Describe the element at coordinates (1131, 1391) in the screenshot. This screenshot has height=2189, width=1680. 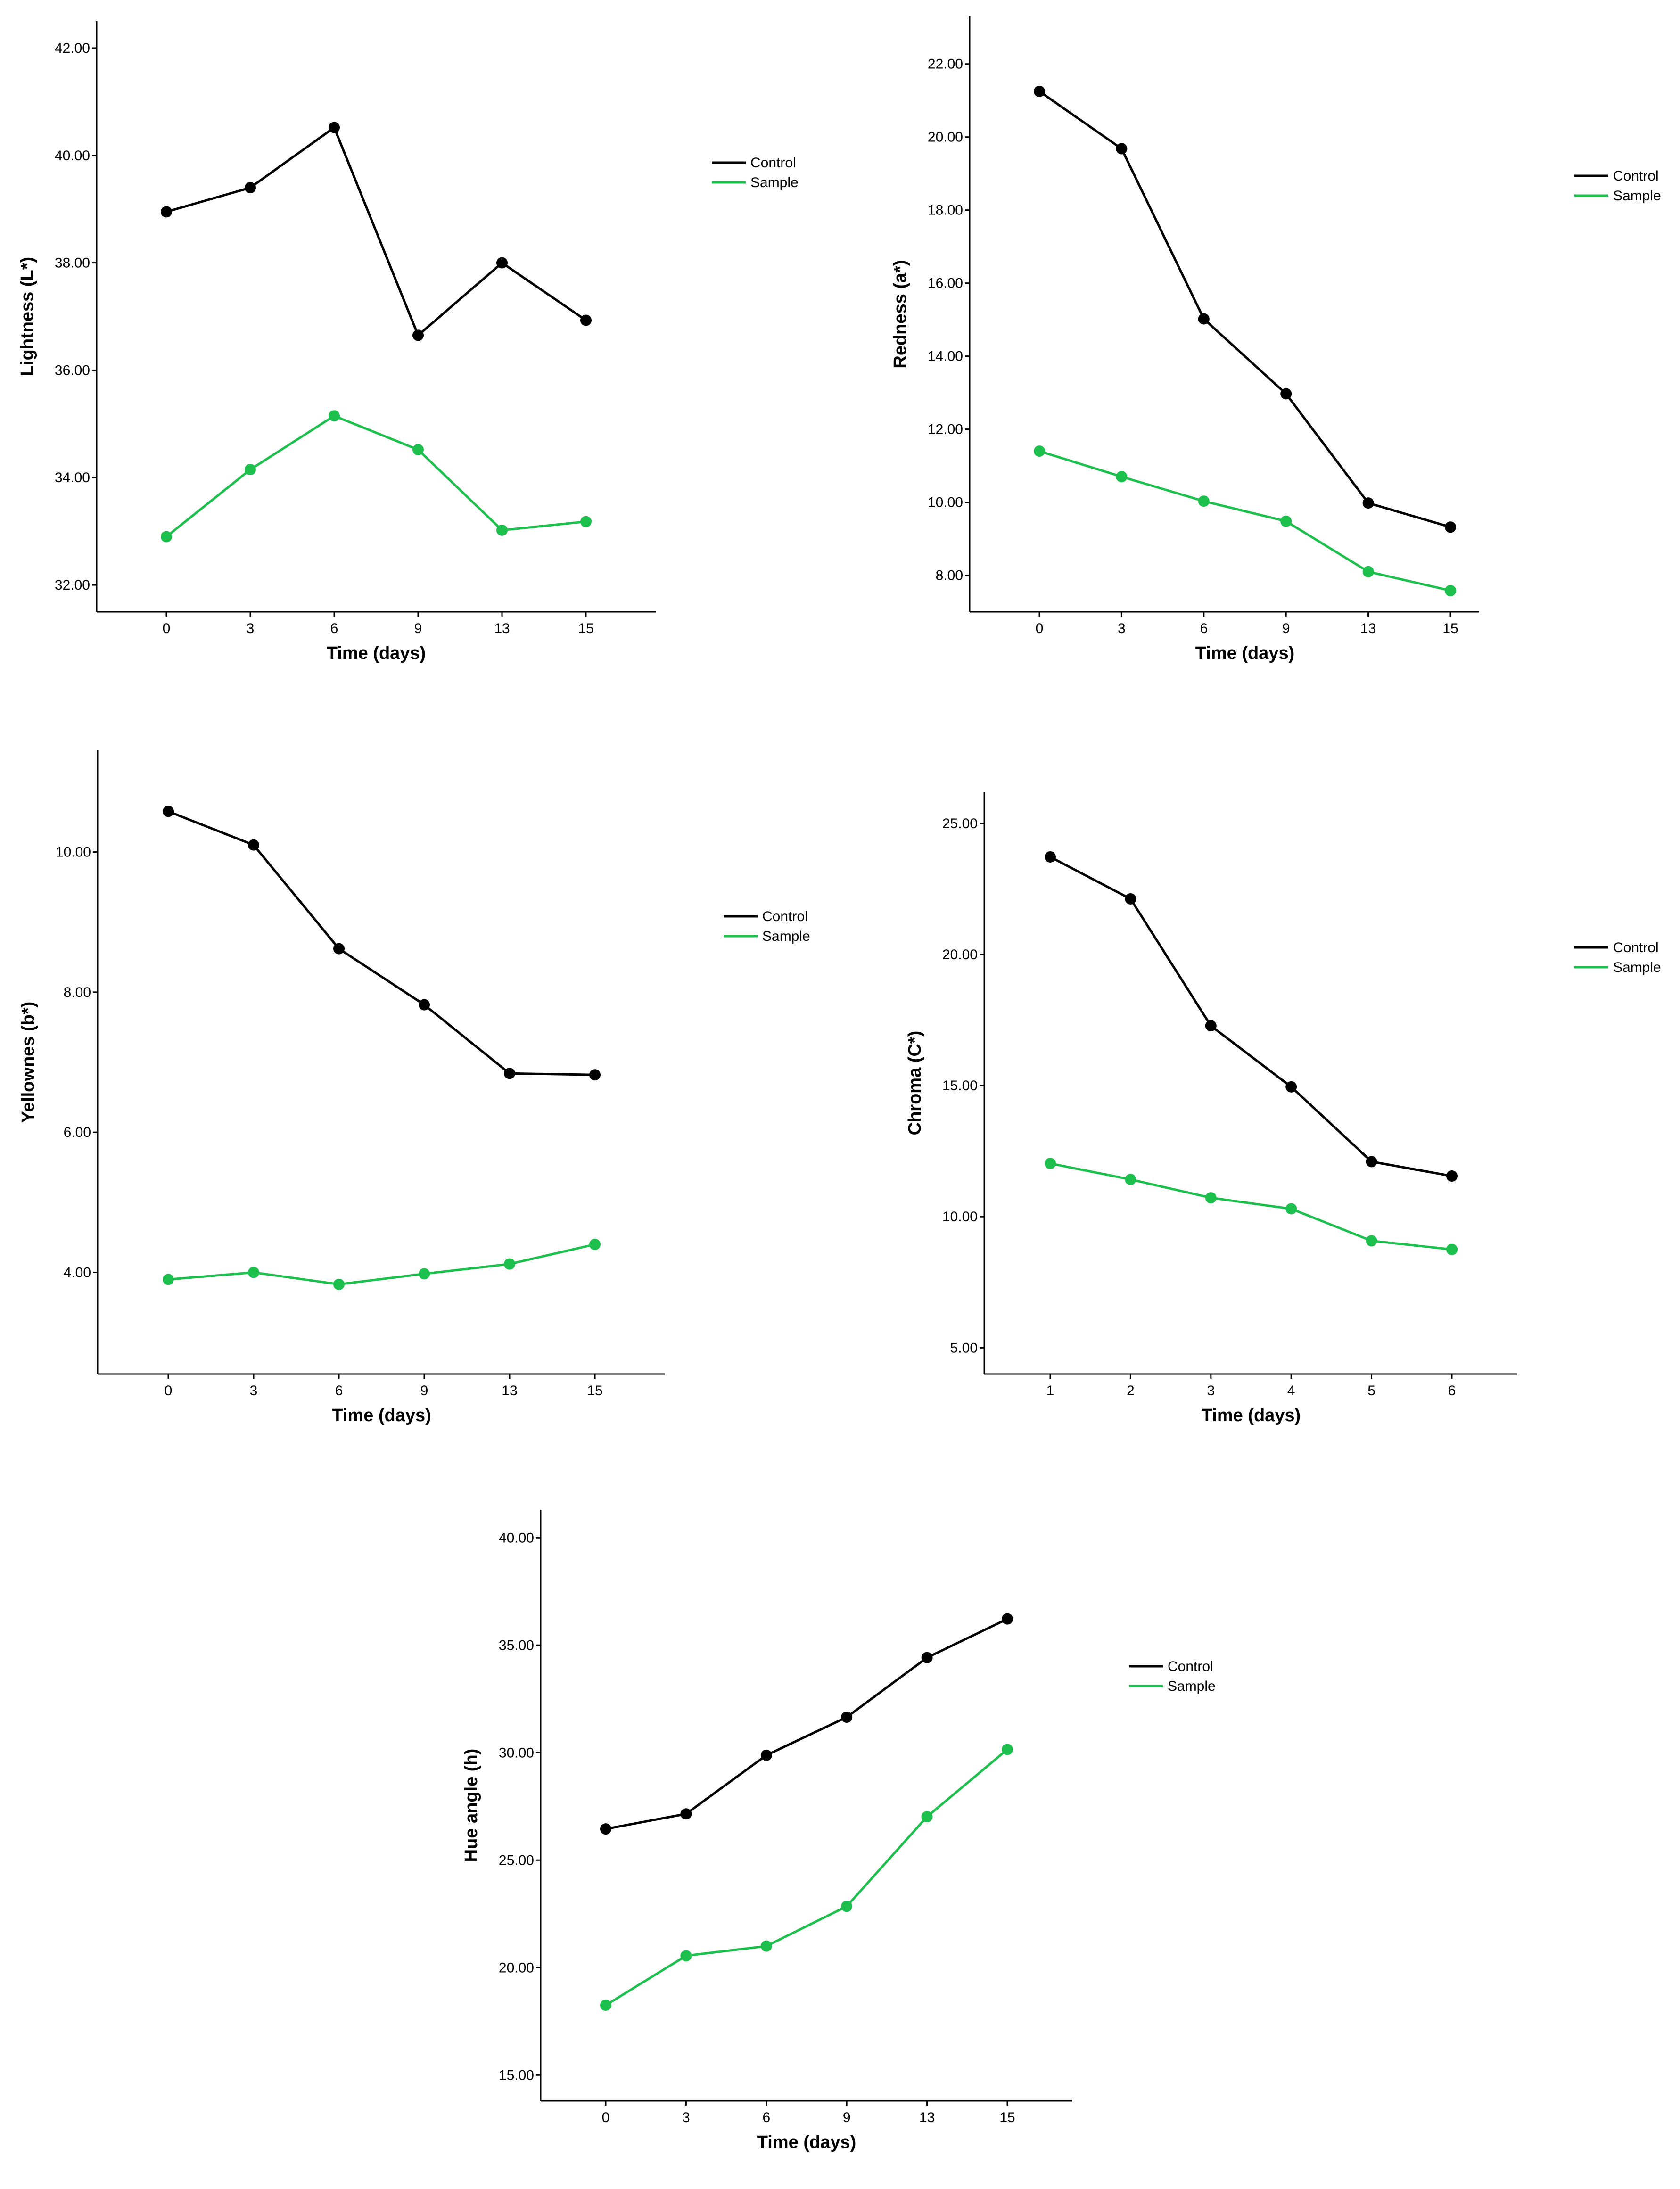
I see `x-tick-label: 2` at that location.